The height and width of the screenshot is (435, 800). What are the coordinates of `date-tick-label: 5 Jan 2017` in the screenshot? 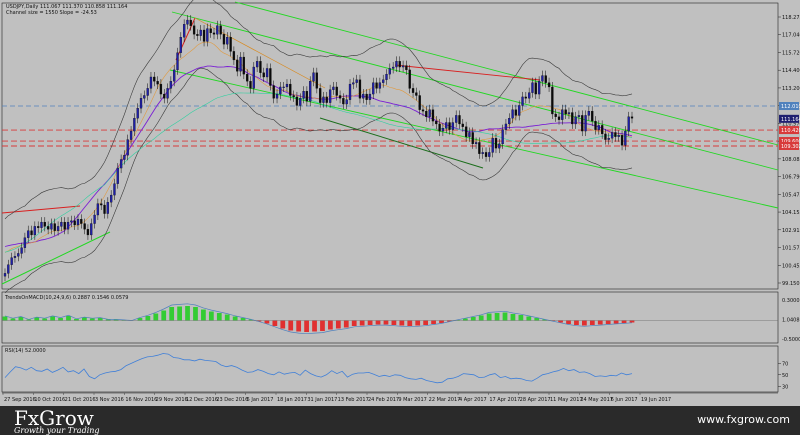 It's located at (260, 400).